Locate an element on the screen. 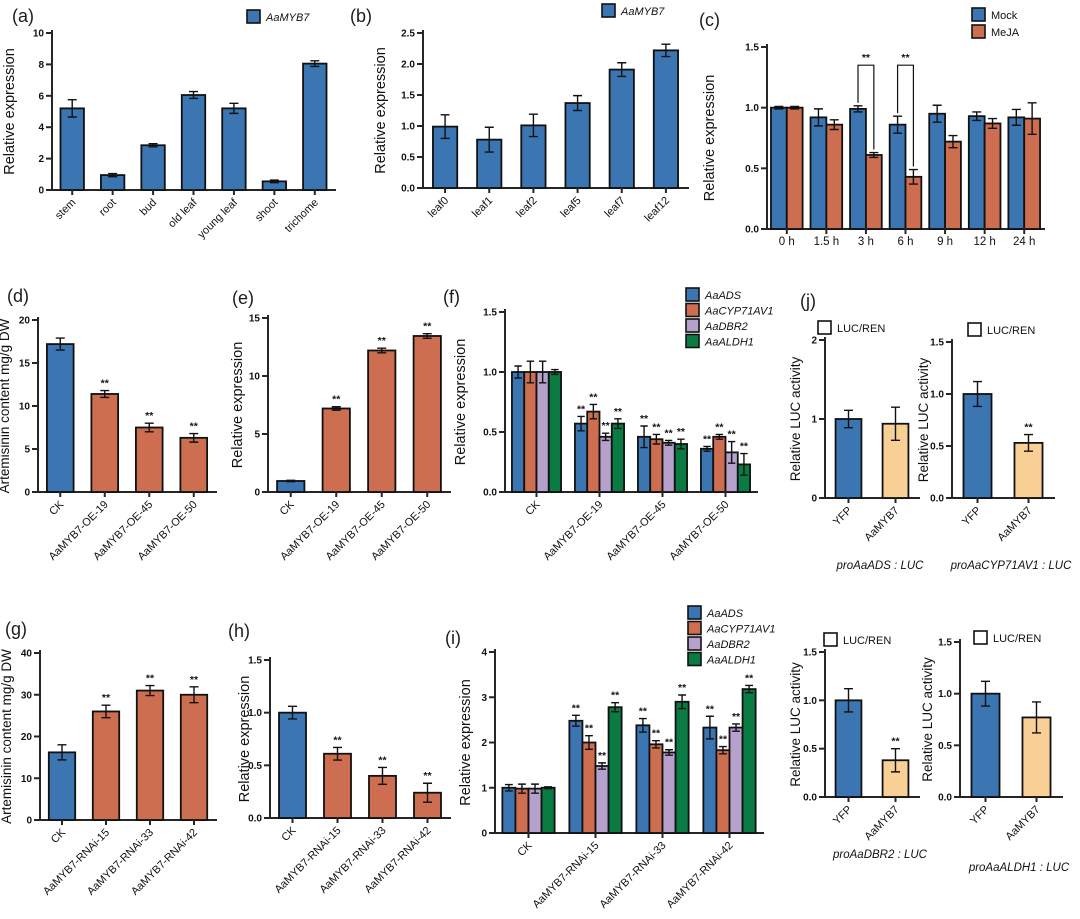  legend-label: LUC/REN is located at coordinates (861, 329).